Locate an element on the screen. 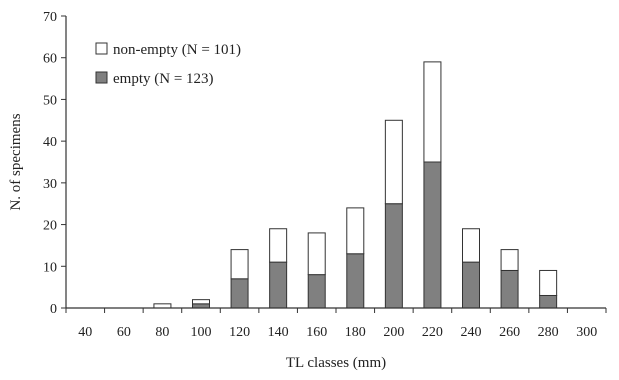 The height and width of the screenshot is (380, 619). legend-swatch-empty is located at coordinates (101, 77).